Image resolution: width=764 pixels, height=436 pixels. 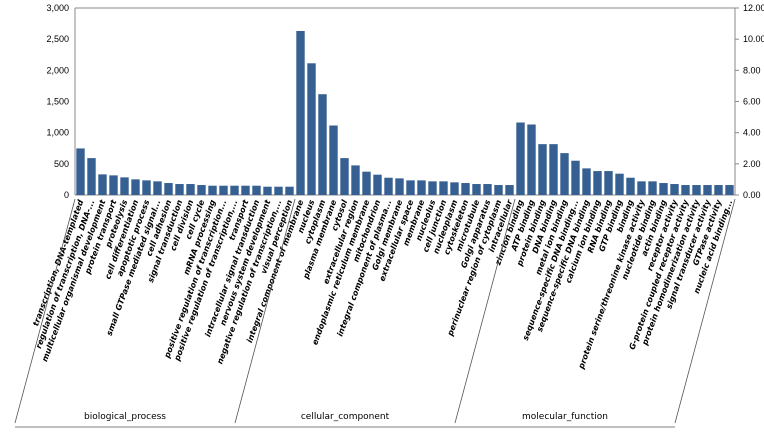 I want to click on group-label: molecular_function, so click(x=565, y=417).